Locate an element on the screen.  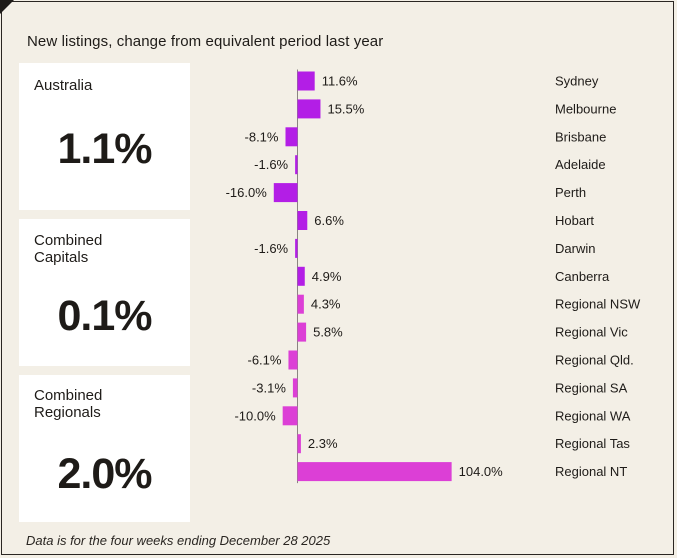
category-label-regional-qld: Regional Qld. is located at coordinates (594, 360).